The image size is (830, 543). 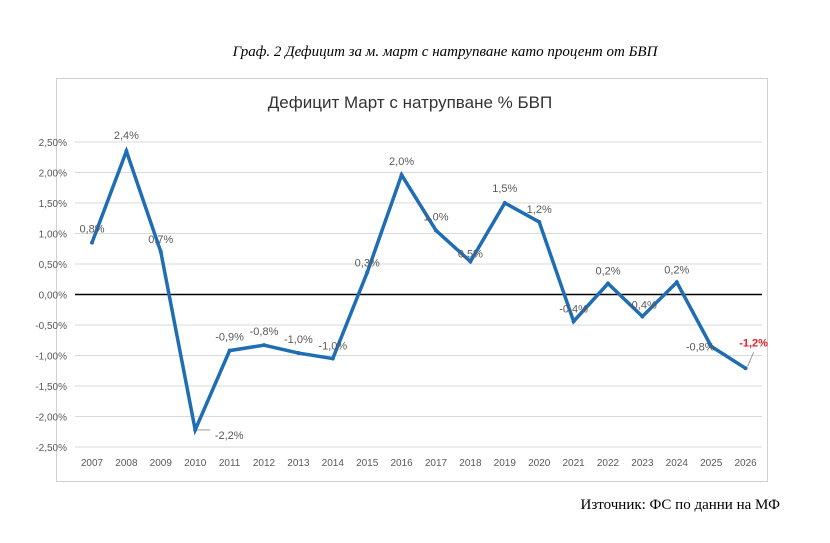 What do you see at coordinates (410, 102) in the screenshot?
I see `chart-title: Дефицит Март с натрупване % БВП` at bounding box center [410, 102].